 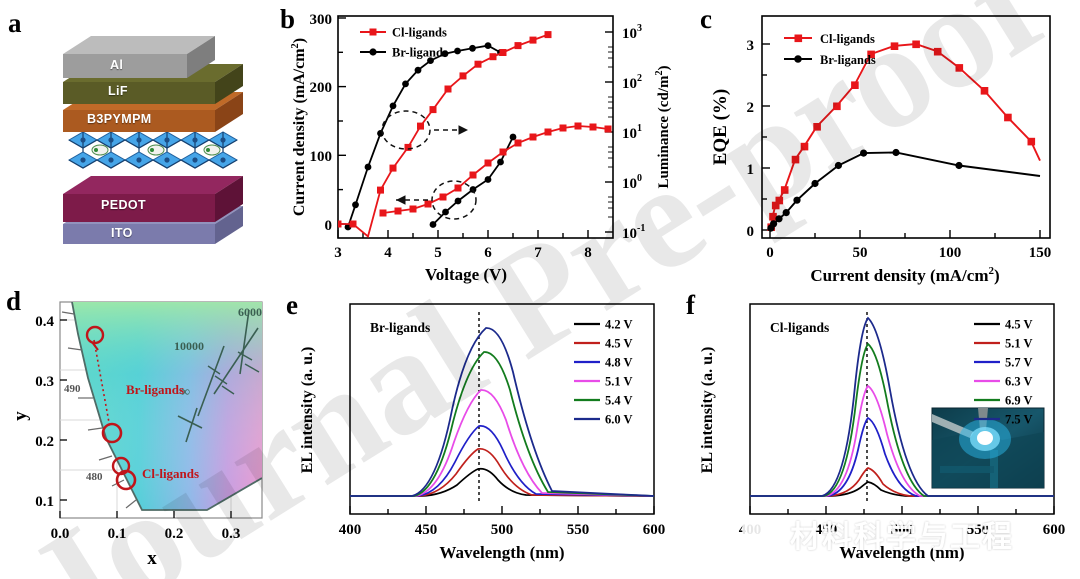 What do you see at coordinates (321, 157) in the screenshot?
I see `y-tick-b-100: 100` at bounding box center [321, 157].